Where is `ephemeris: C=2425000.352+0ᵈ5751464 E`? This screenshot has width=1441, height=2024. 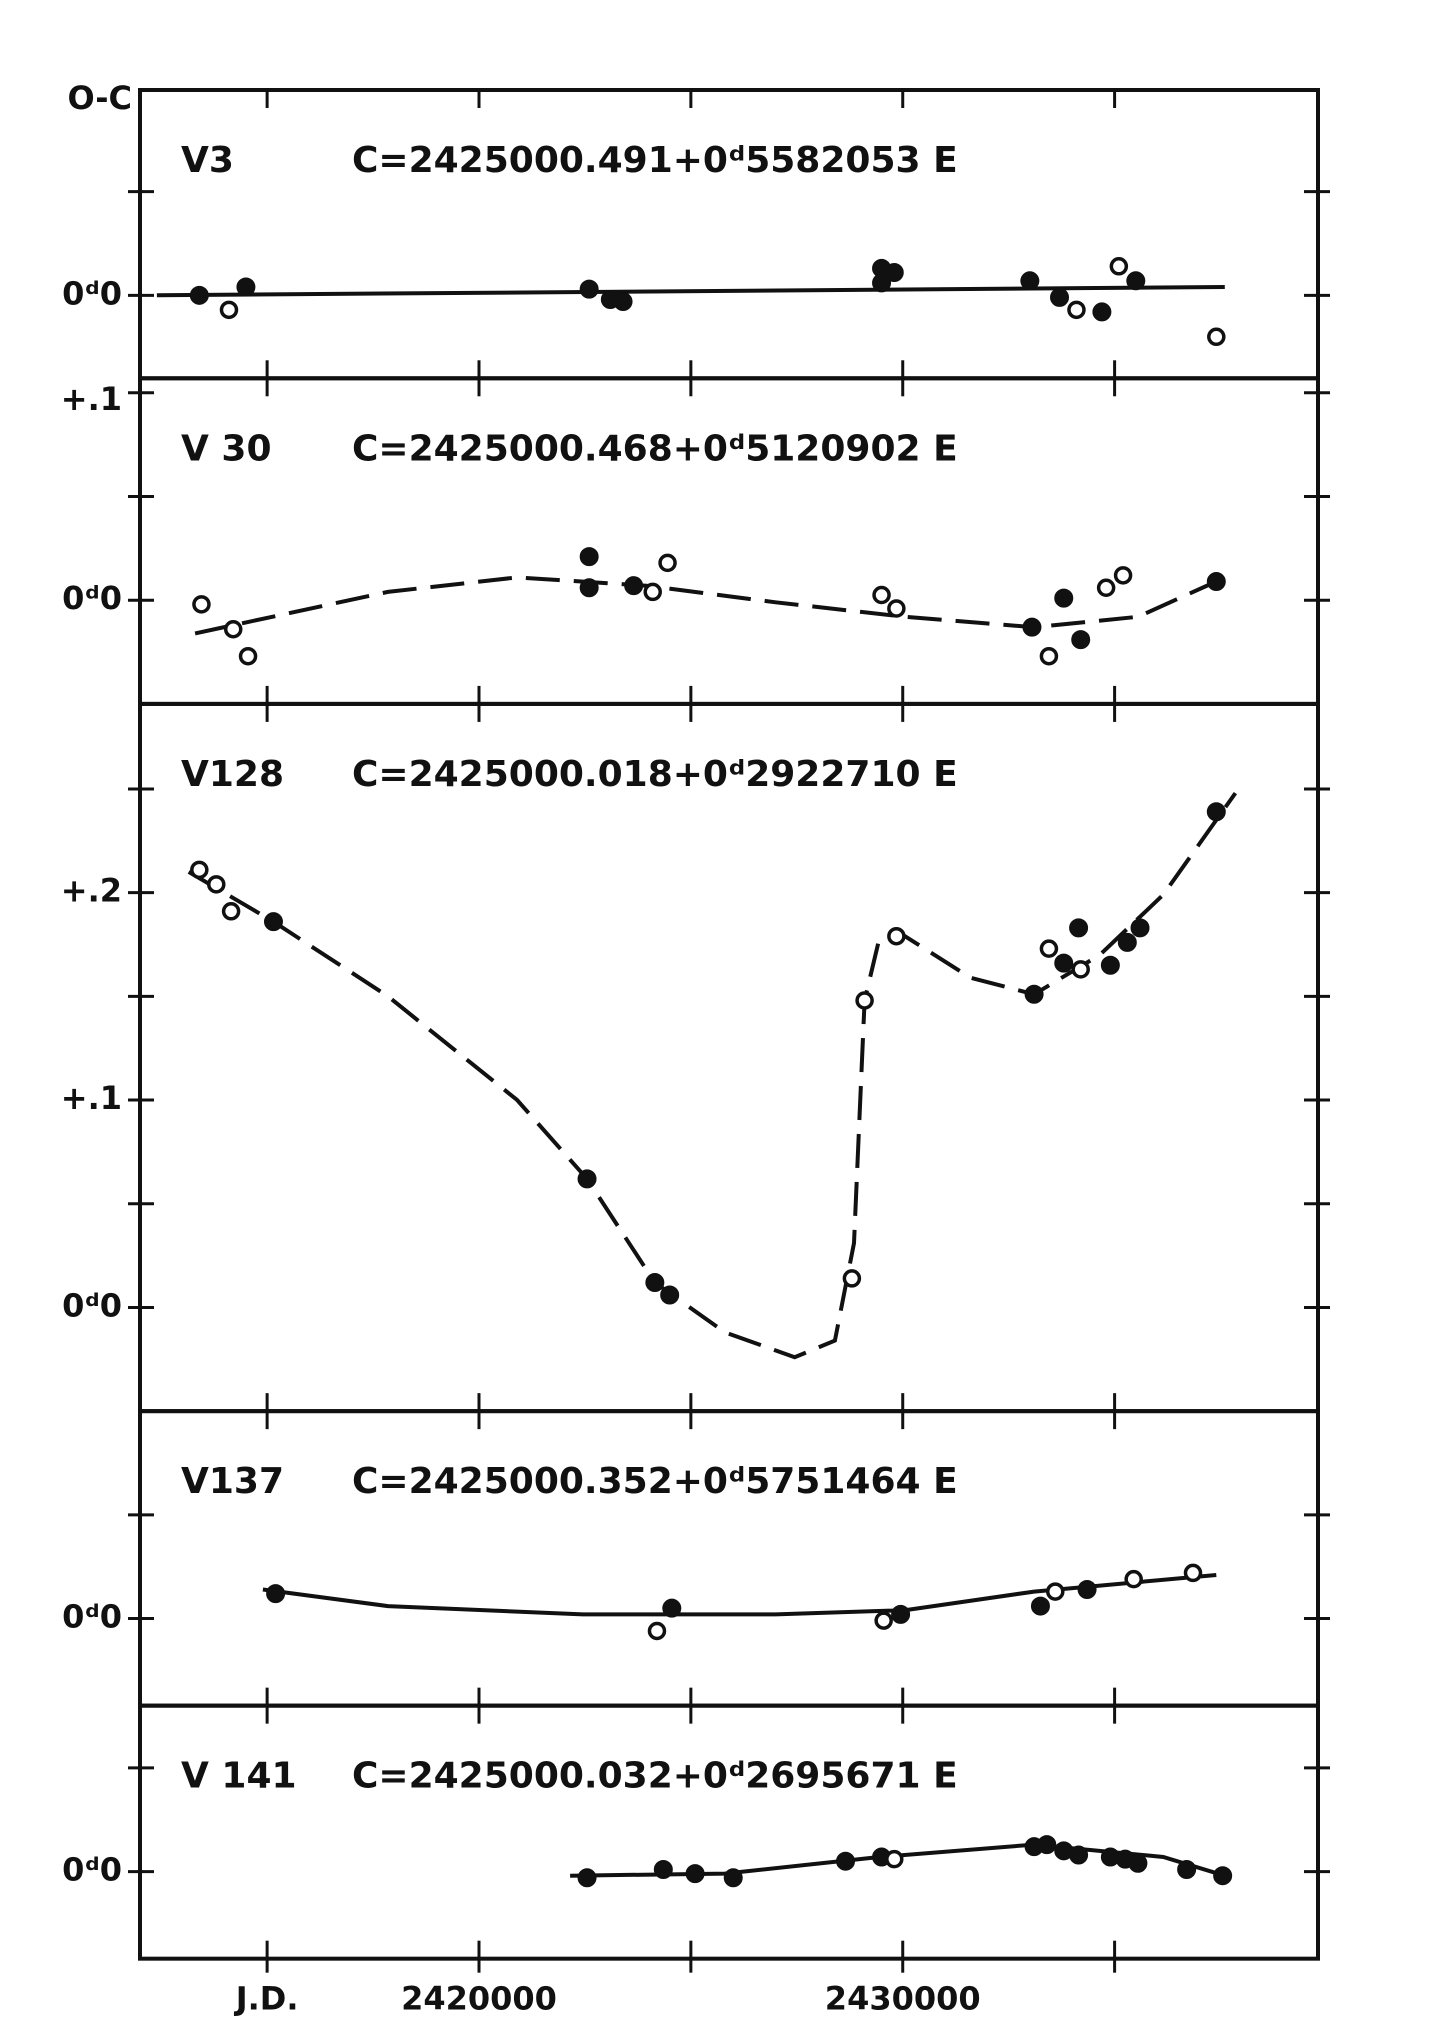
ephemeris: C=2425000.352+0ᵈ5751464 E is located at coordinates (655, 1481).